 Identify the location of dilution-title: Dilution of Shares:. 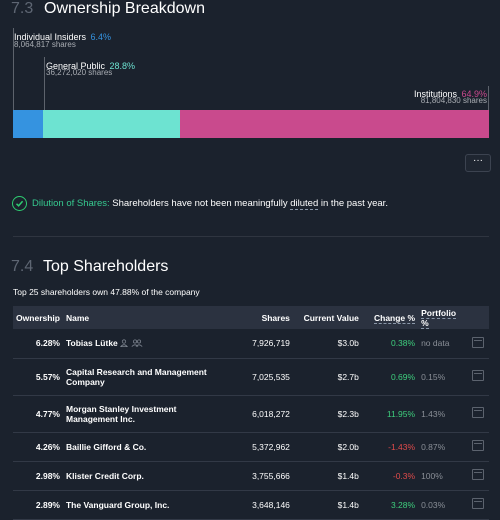
(71, 203).